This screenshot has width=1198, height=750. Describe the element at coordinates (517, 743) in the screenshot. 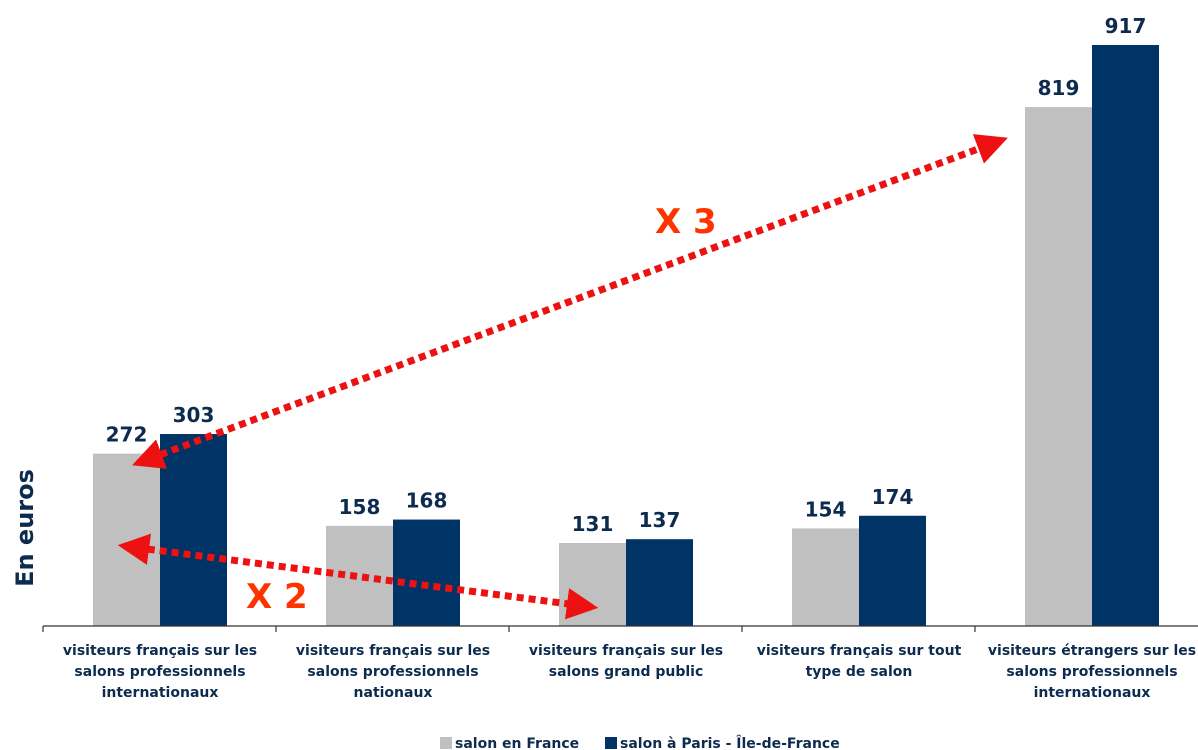

I see `legend-label-france: salon en France` at that location.